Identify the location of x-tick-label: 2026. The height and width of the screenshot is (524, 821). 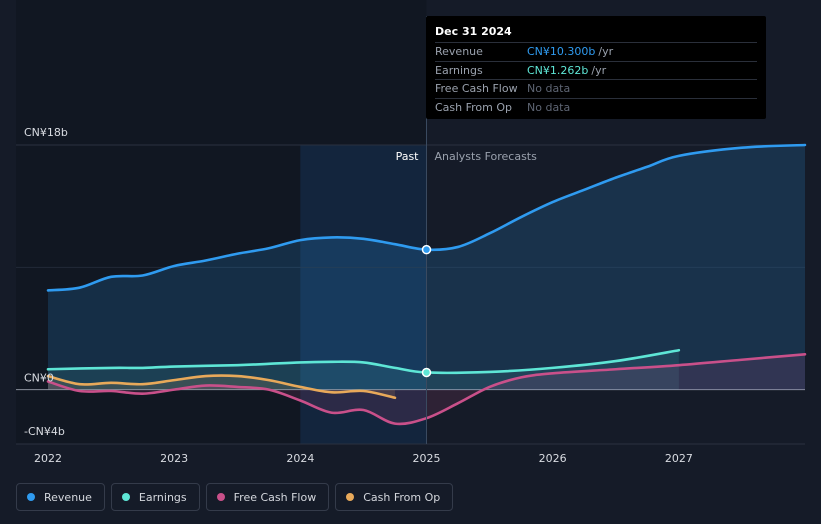
(553, 458).